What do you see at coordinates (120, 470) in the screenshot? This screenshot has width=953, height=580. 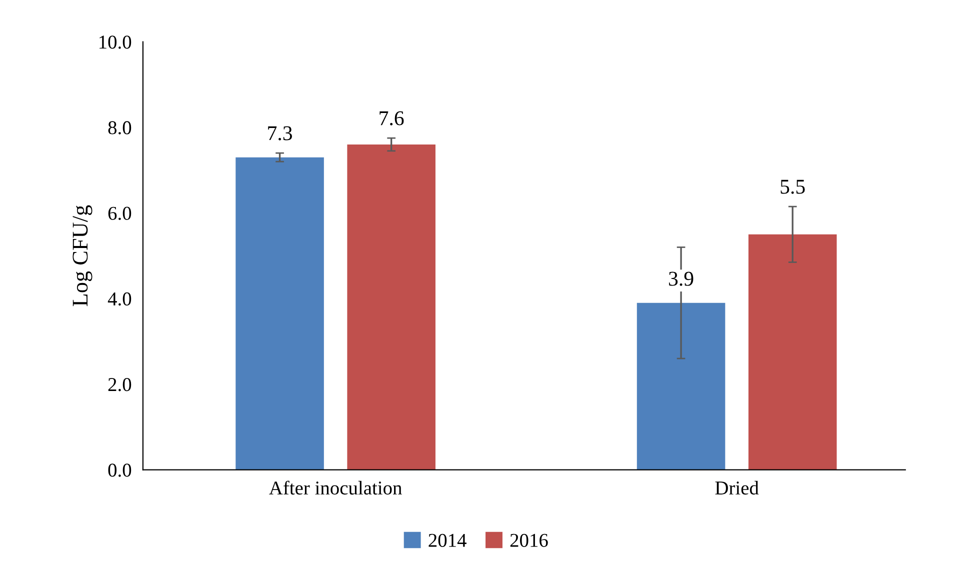 I see `y-tick-label: 0.0` at bounding box center [120, 470].